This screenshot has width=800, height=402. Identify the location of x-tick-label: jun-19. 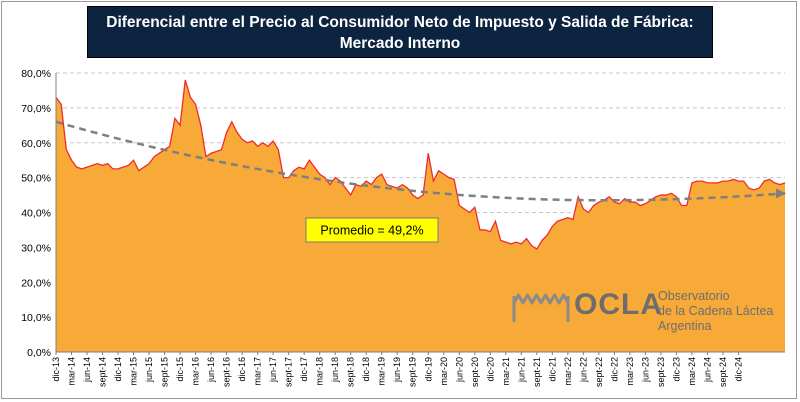
(397, 370).